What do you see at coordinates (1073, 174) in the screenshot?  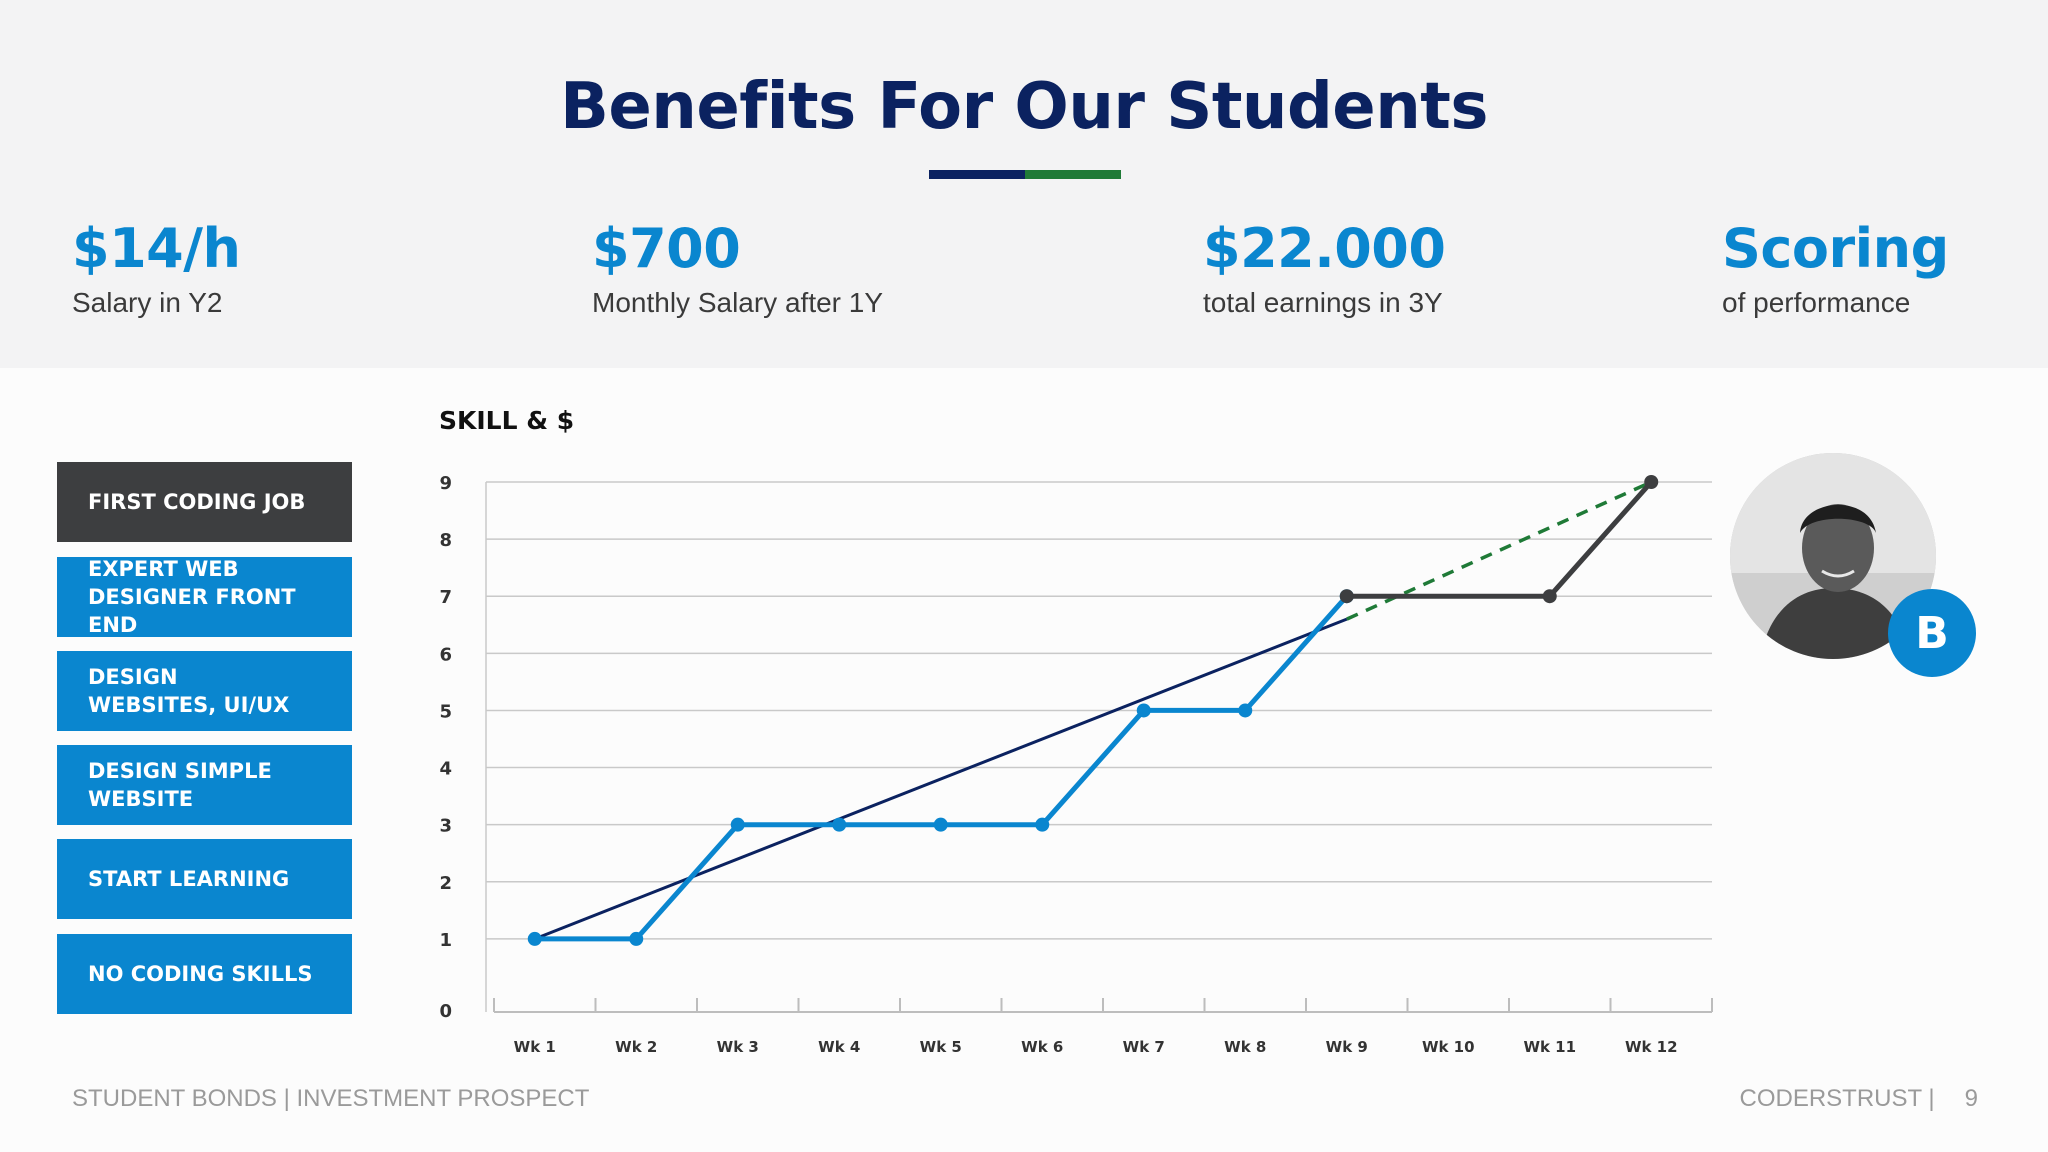 I see `title-underline-green` at bounding box center [1073, 174].